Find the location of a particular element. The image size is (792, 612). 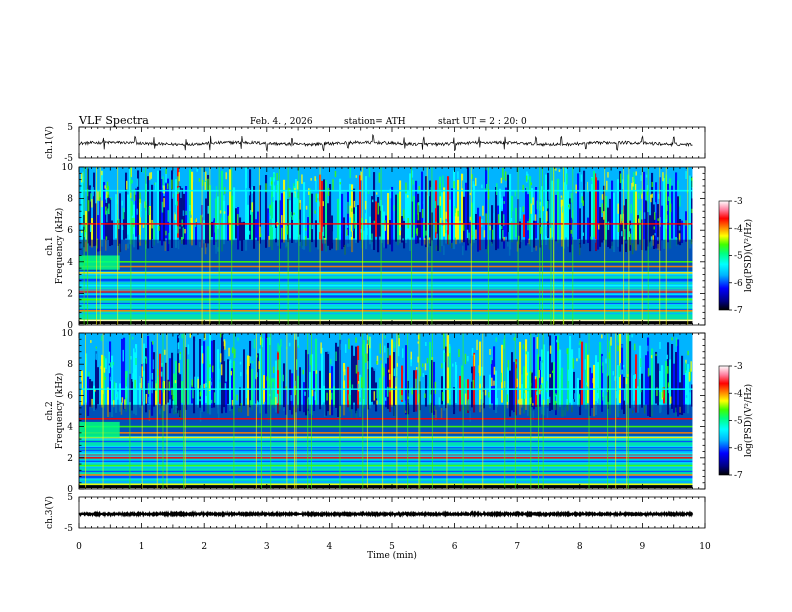

x-tick-label: 4 is located at coordinates (330, 547).